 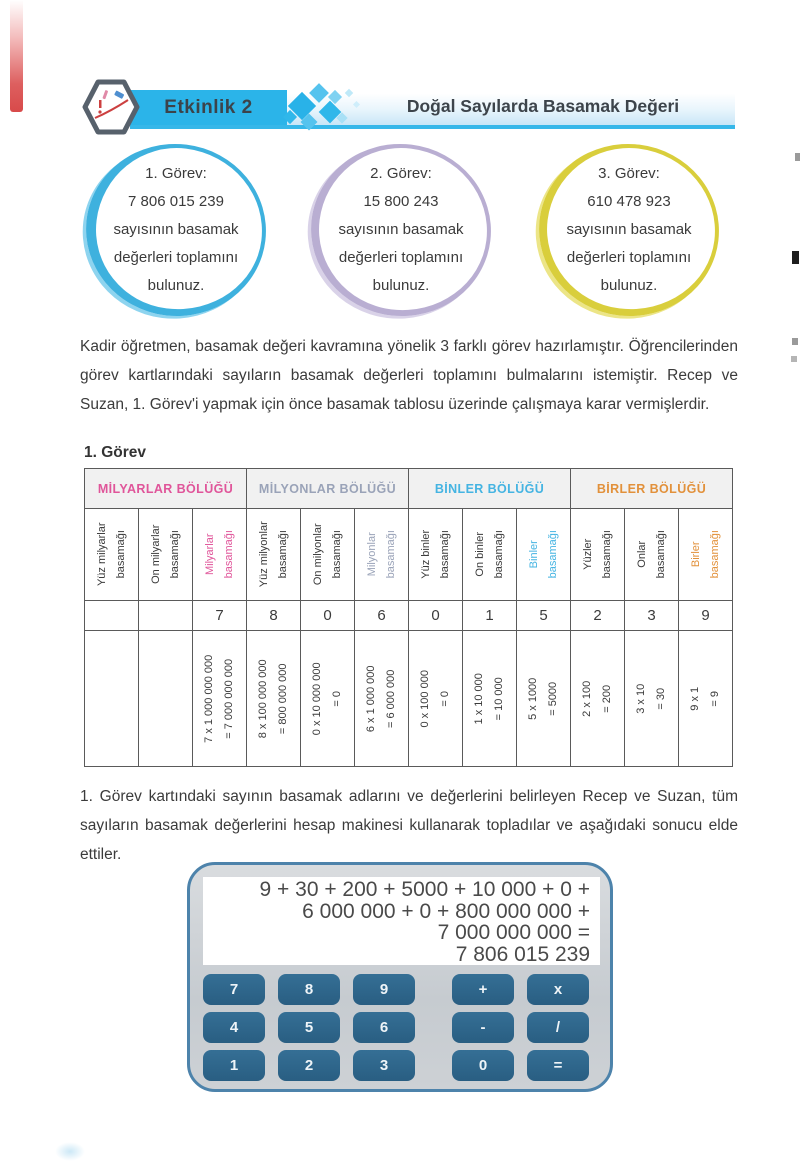 I want to click on calc-cell: 1 x 10 000 = 10 000, so click(x=490, y=699).